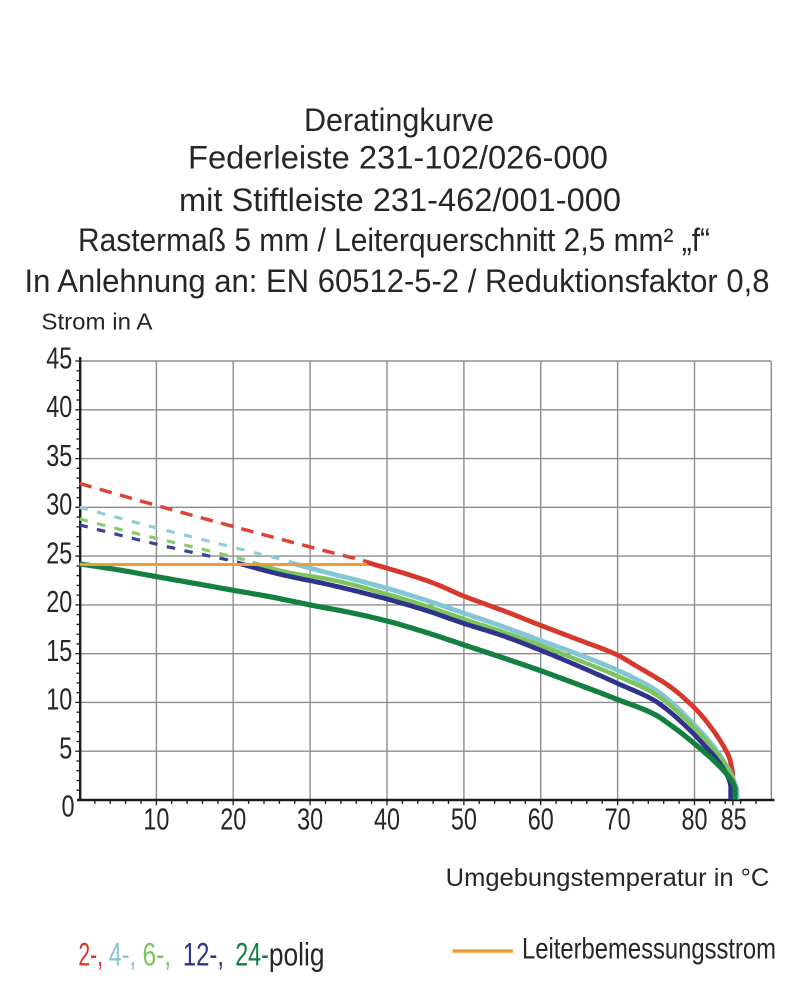 The width and height of the screenshot is (801, 1005). Describe the element at coordinates (68, 806) in the screenshot. I see `svg-text: 0` at that location.